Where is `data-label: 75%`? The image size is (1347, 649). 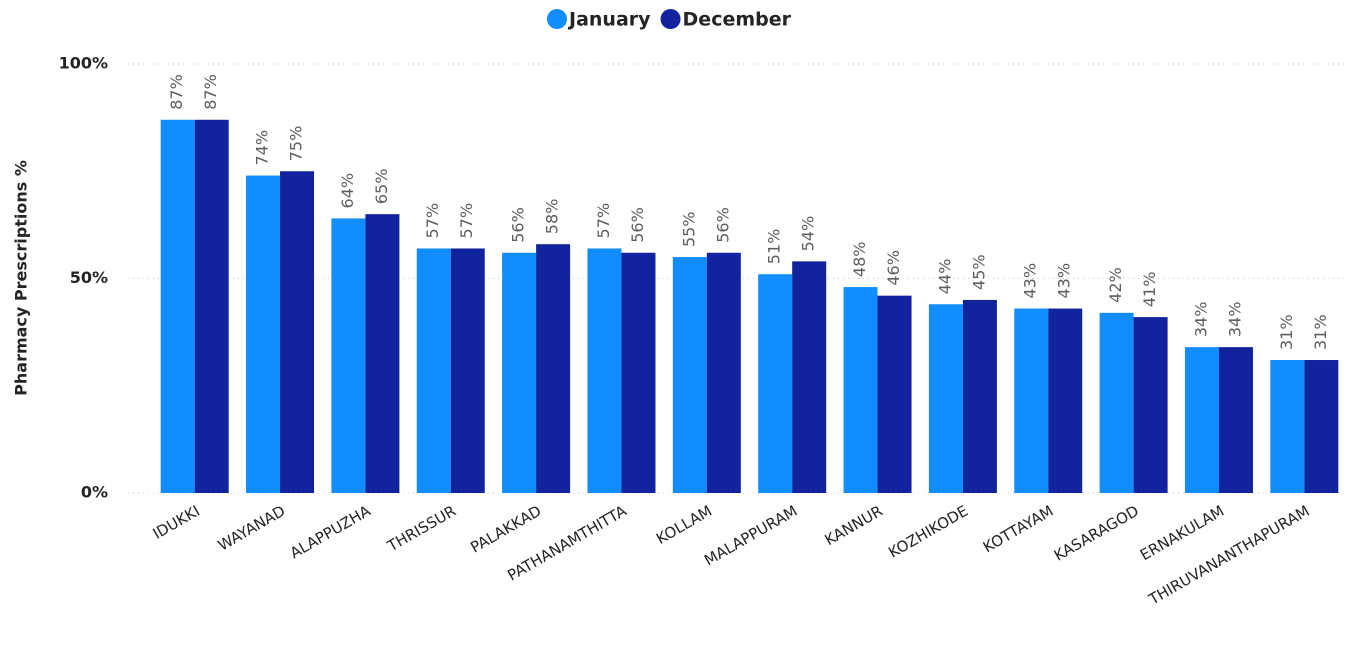 data-label: 75% is located at coordinates (296, 144).